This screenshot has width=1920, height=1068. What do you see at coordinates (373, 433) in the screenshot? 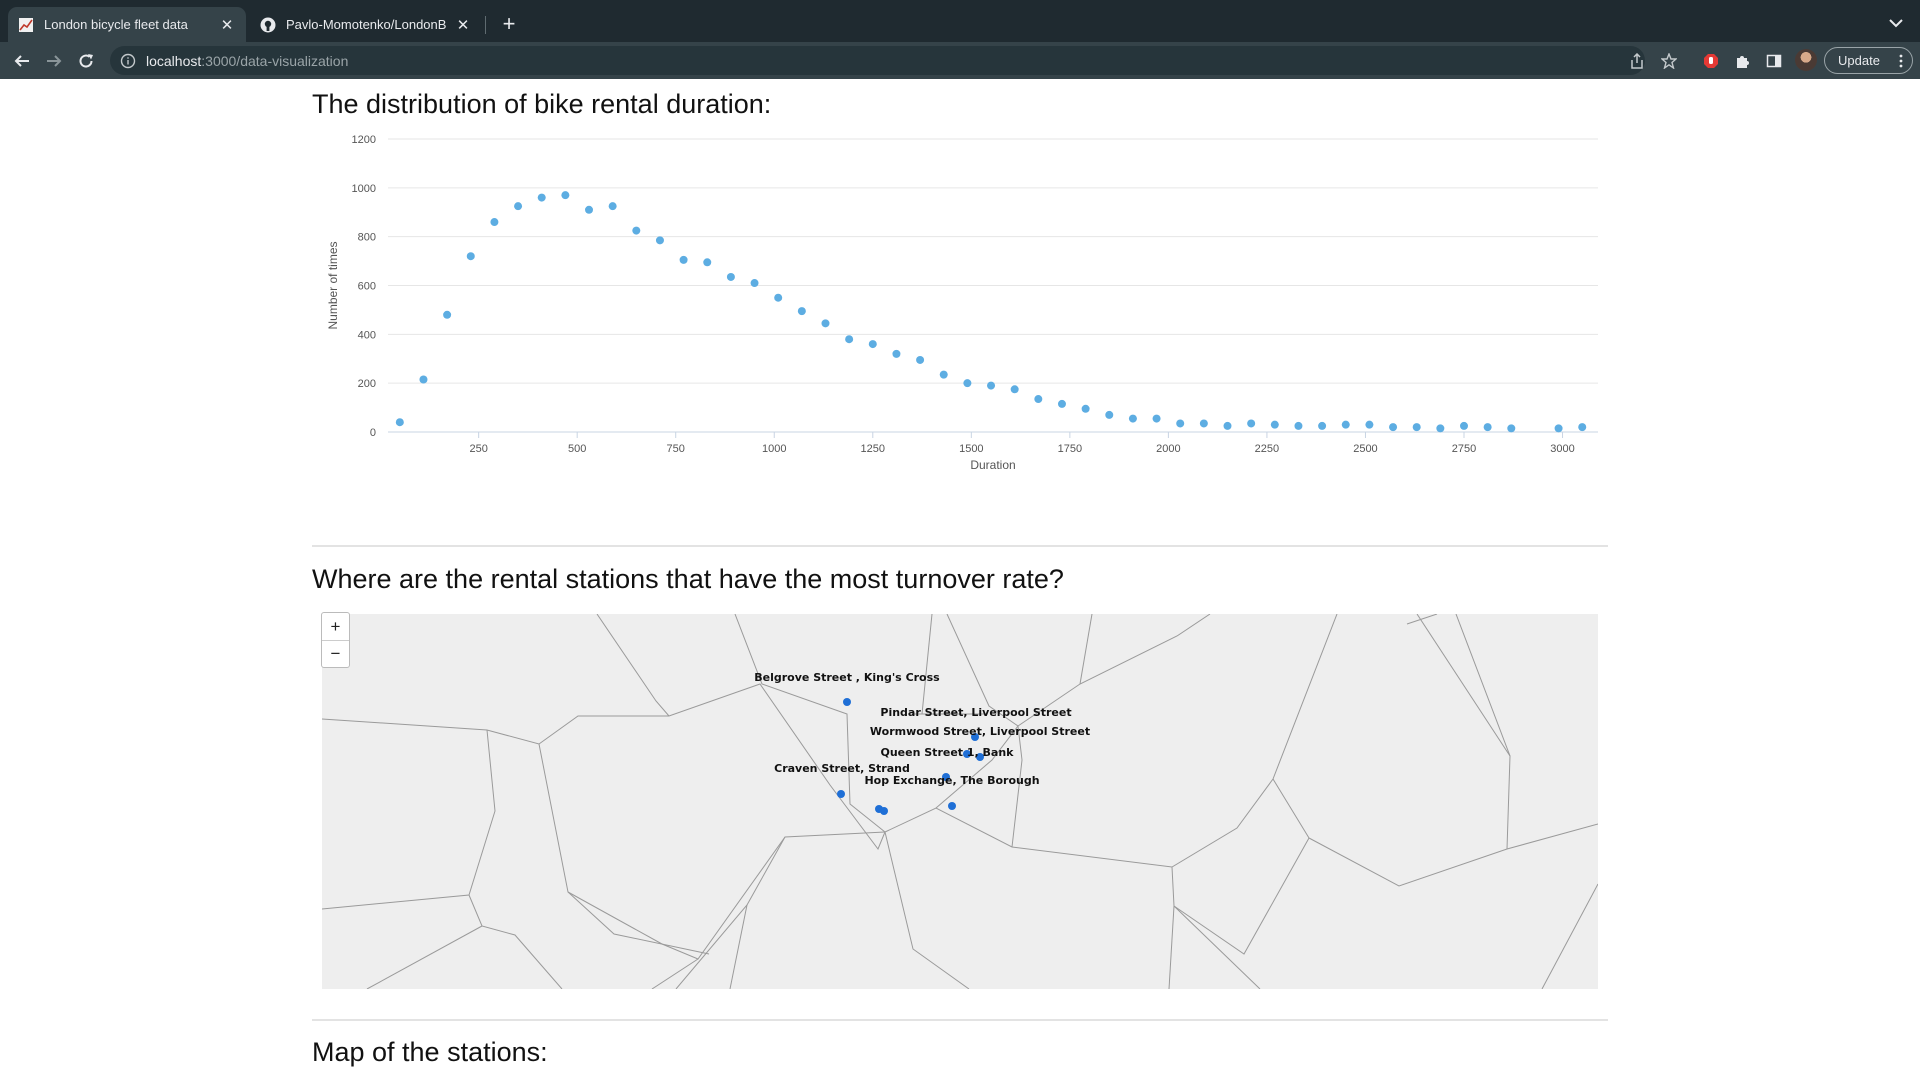
I see `y-tick-label: 0` at bounding box center [373, 433].